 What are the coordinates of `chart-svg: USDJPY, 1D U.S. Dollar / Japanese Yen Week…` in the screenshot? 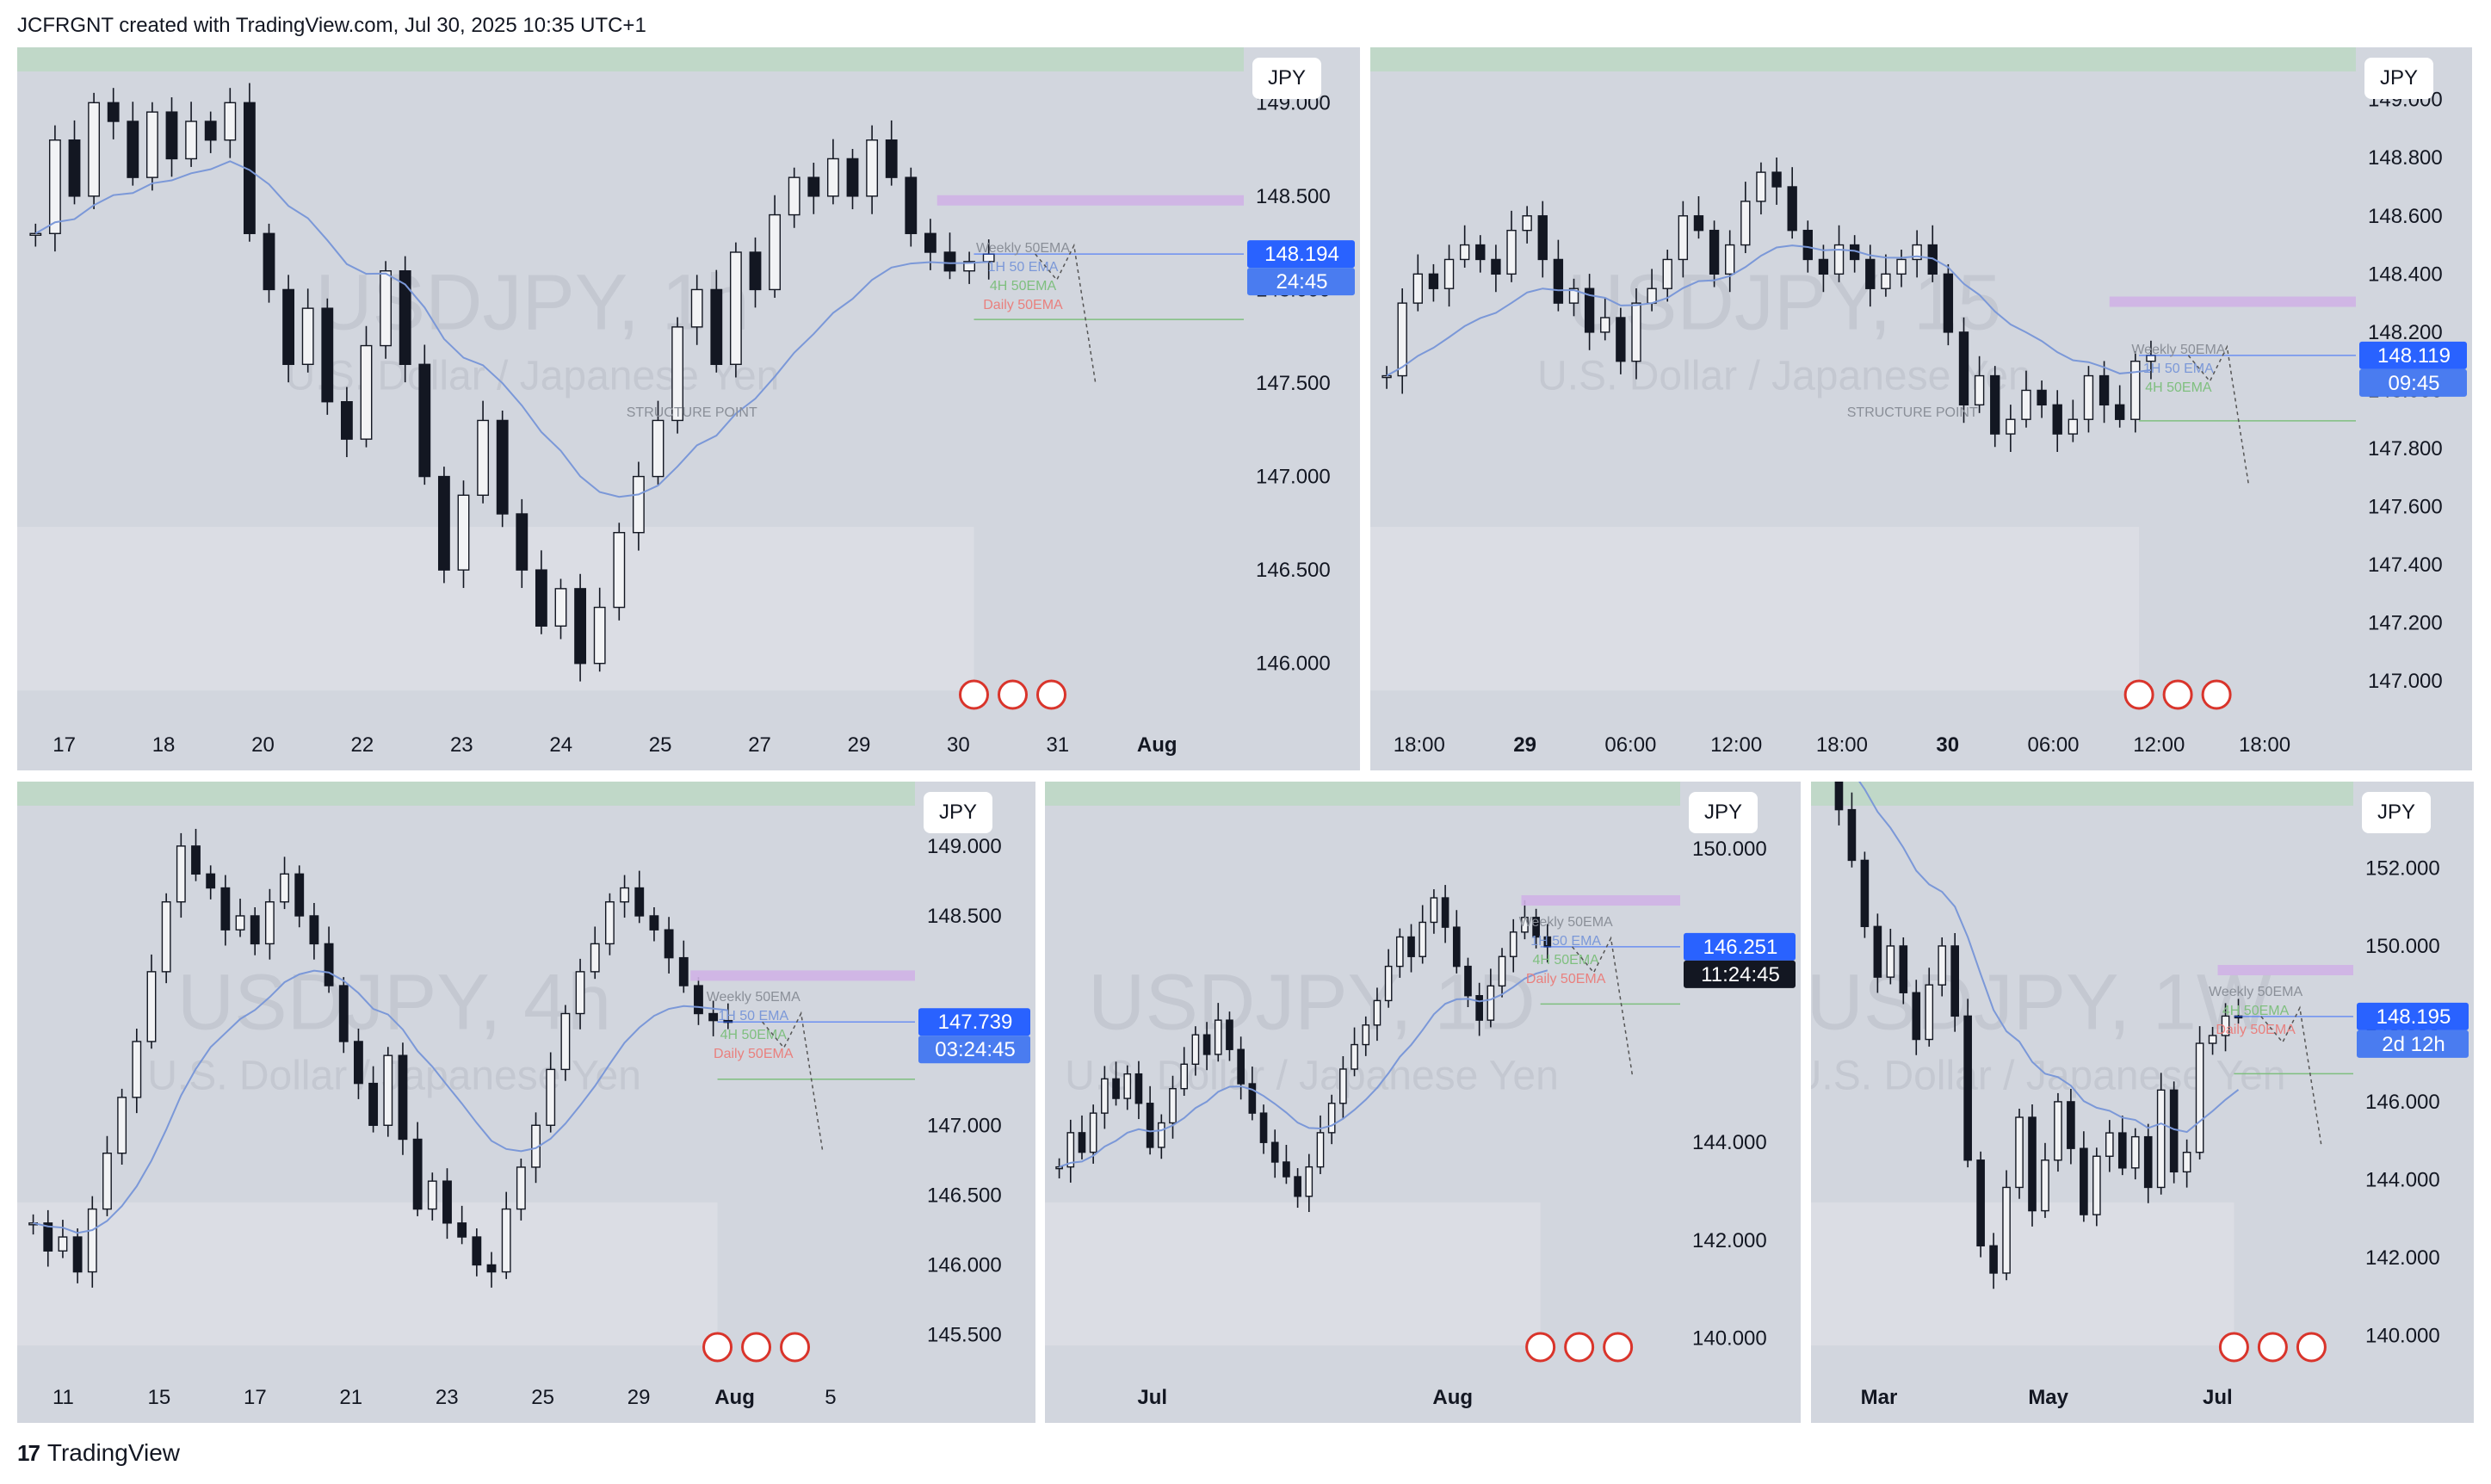 It's located at (1420, 1095).